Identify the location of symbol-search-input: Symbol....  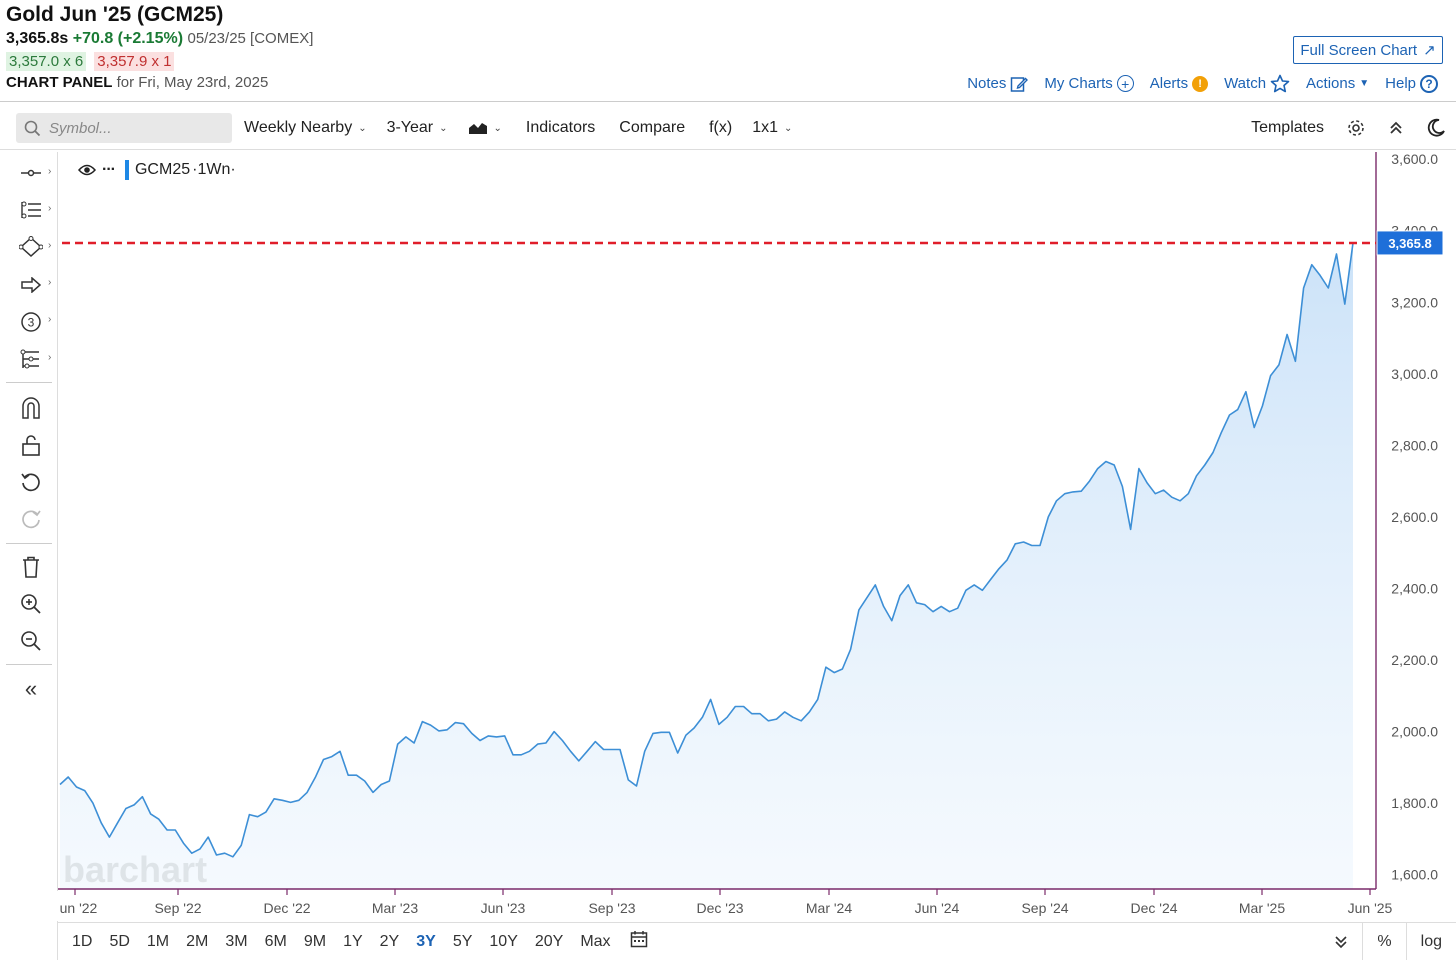
(124, 128).